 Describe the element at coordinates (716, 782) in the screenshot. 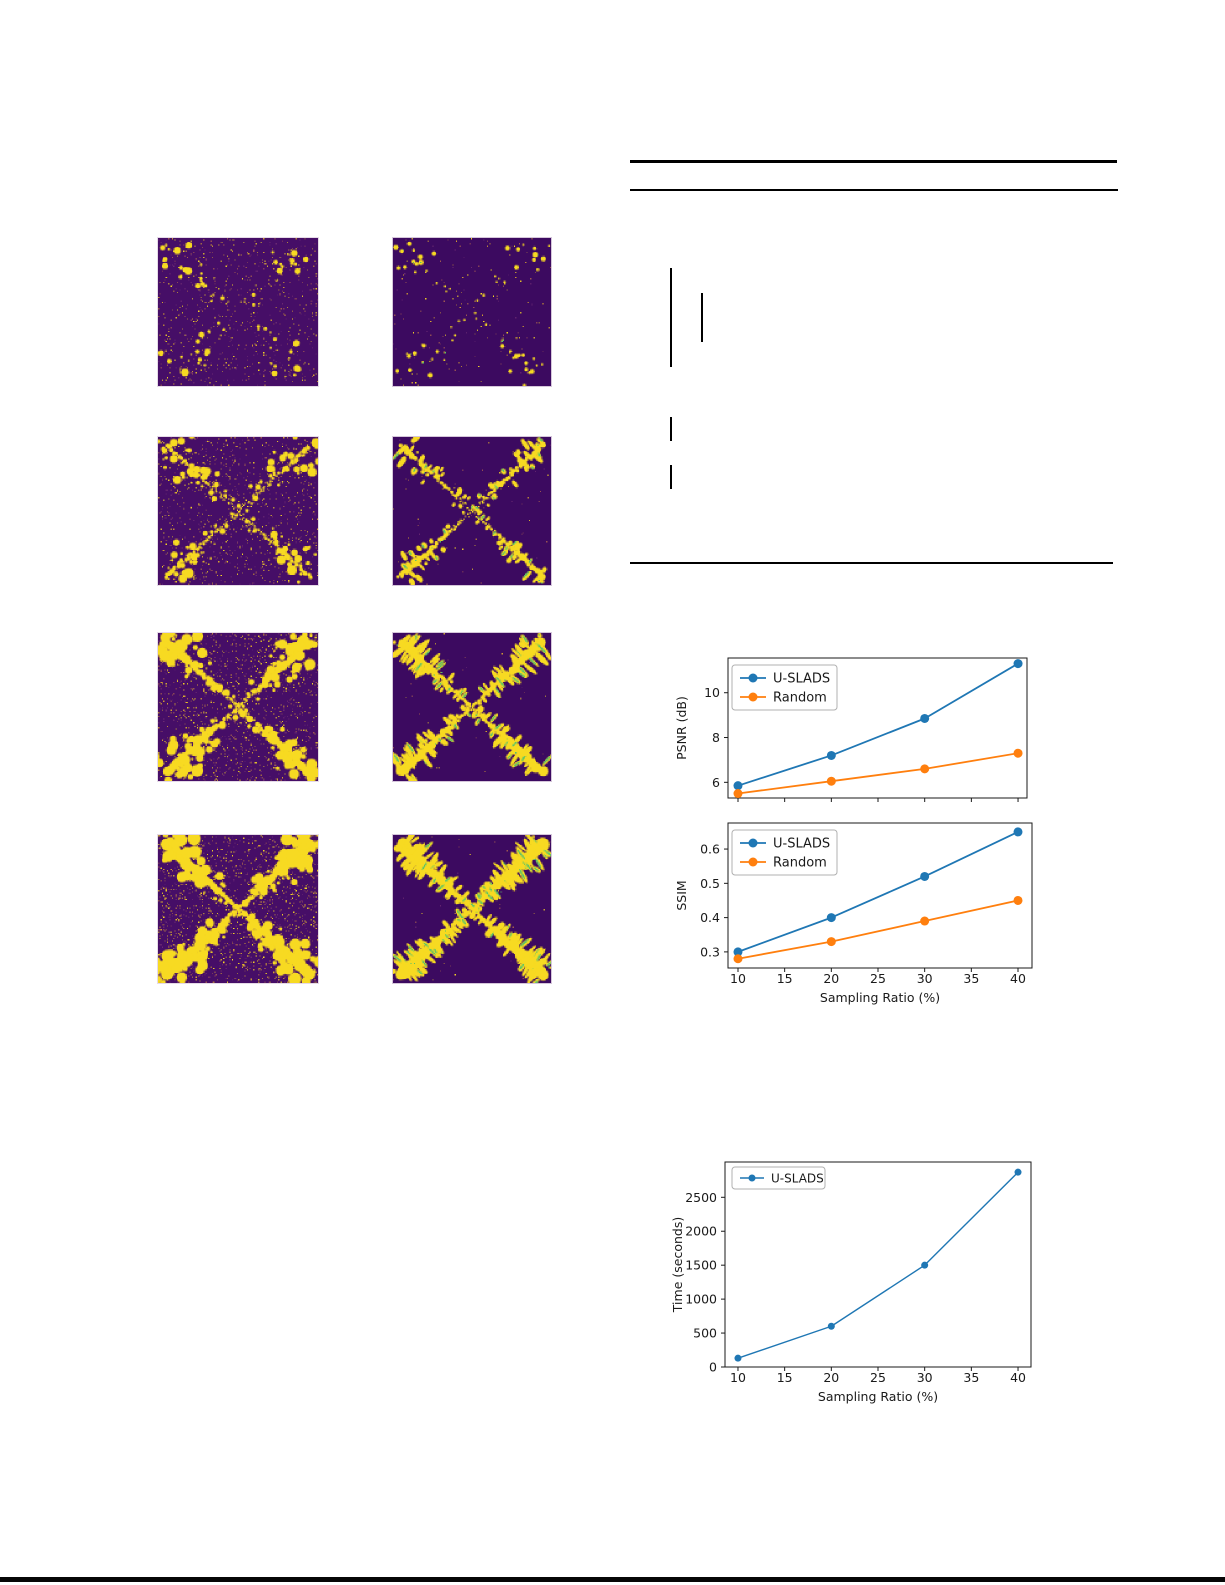

I see `svg-text: 6` at that location.